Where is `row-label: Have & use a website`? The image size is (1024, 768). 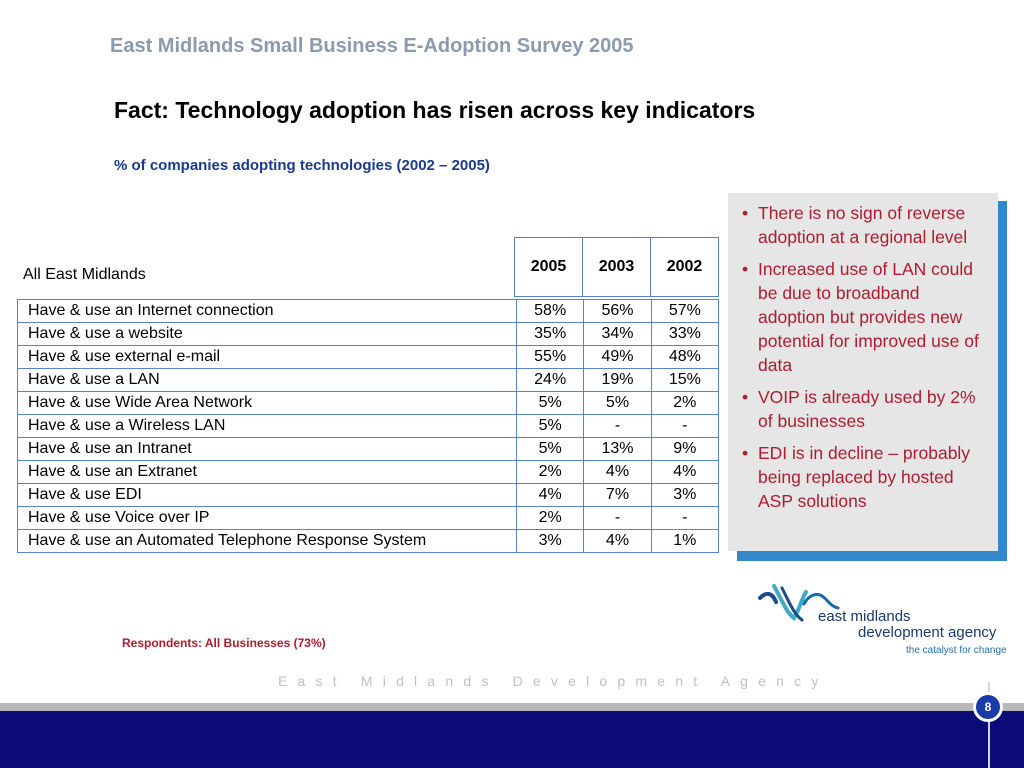 row-label: Have & use a website is located at coordinates (267, 334).